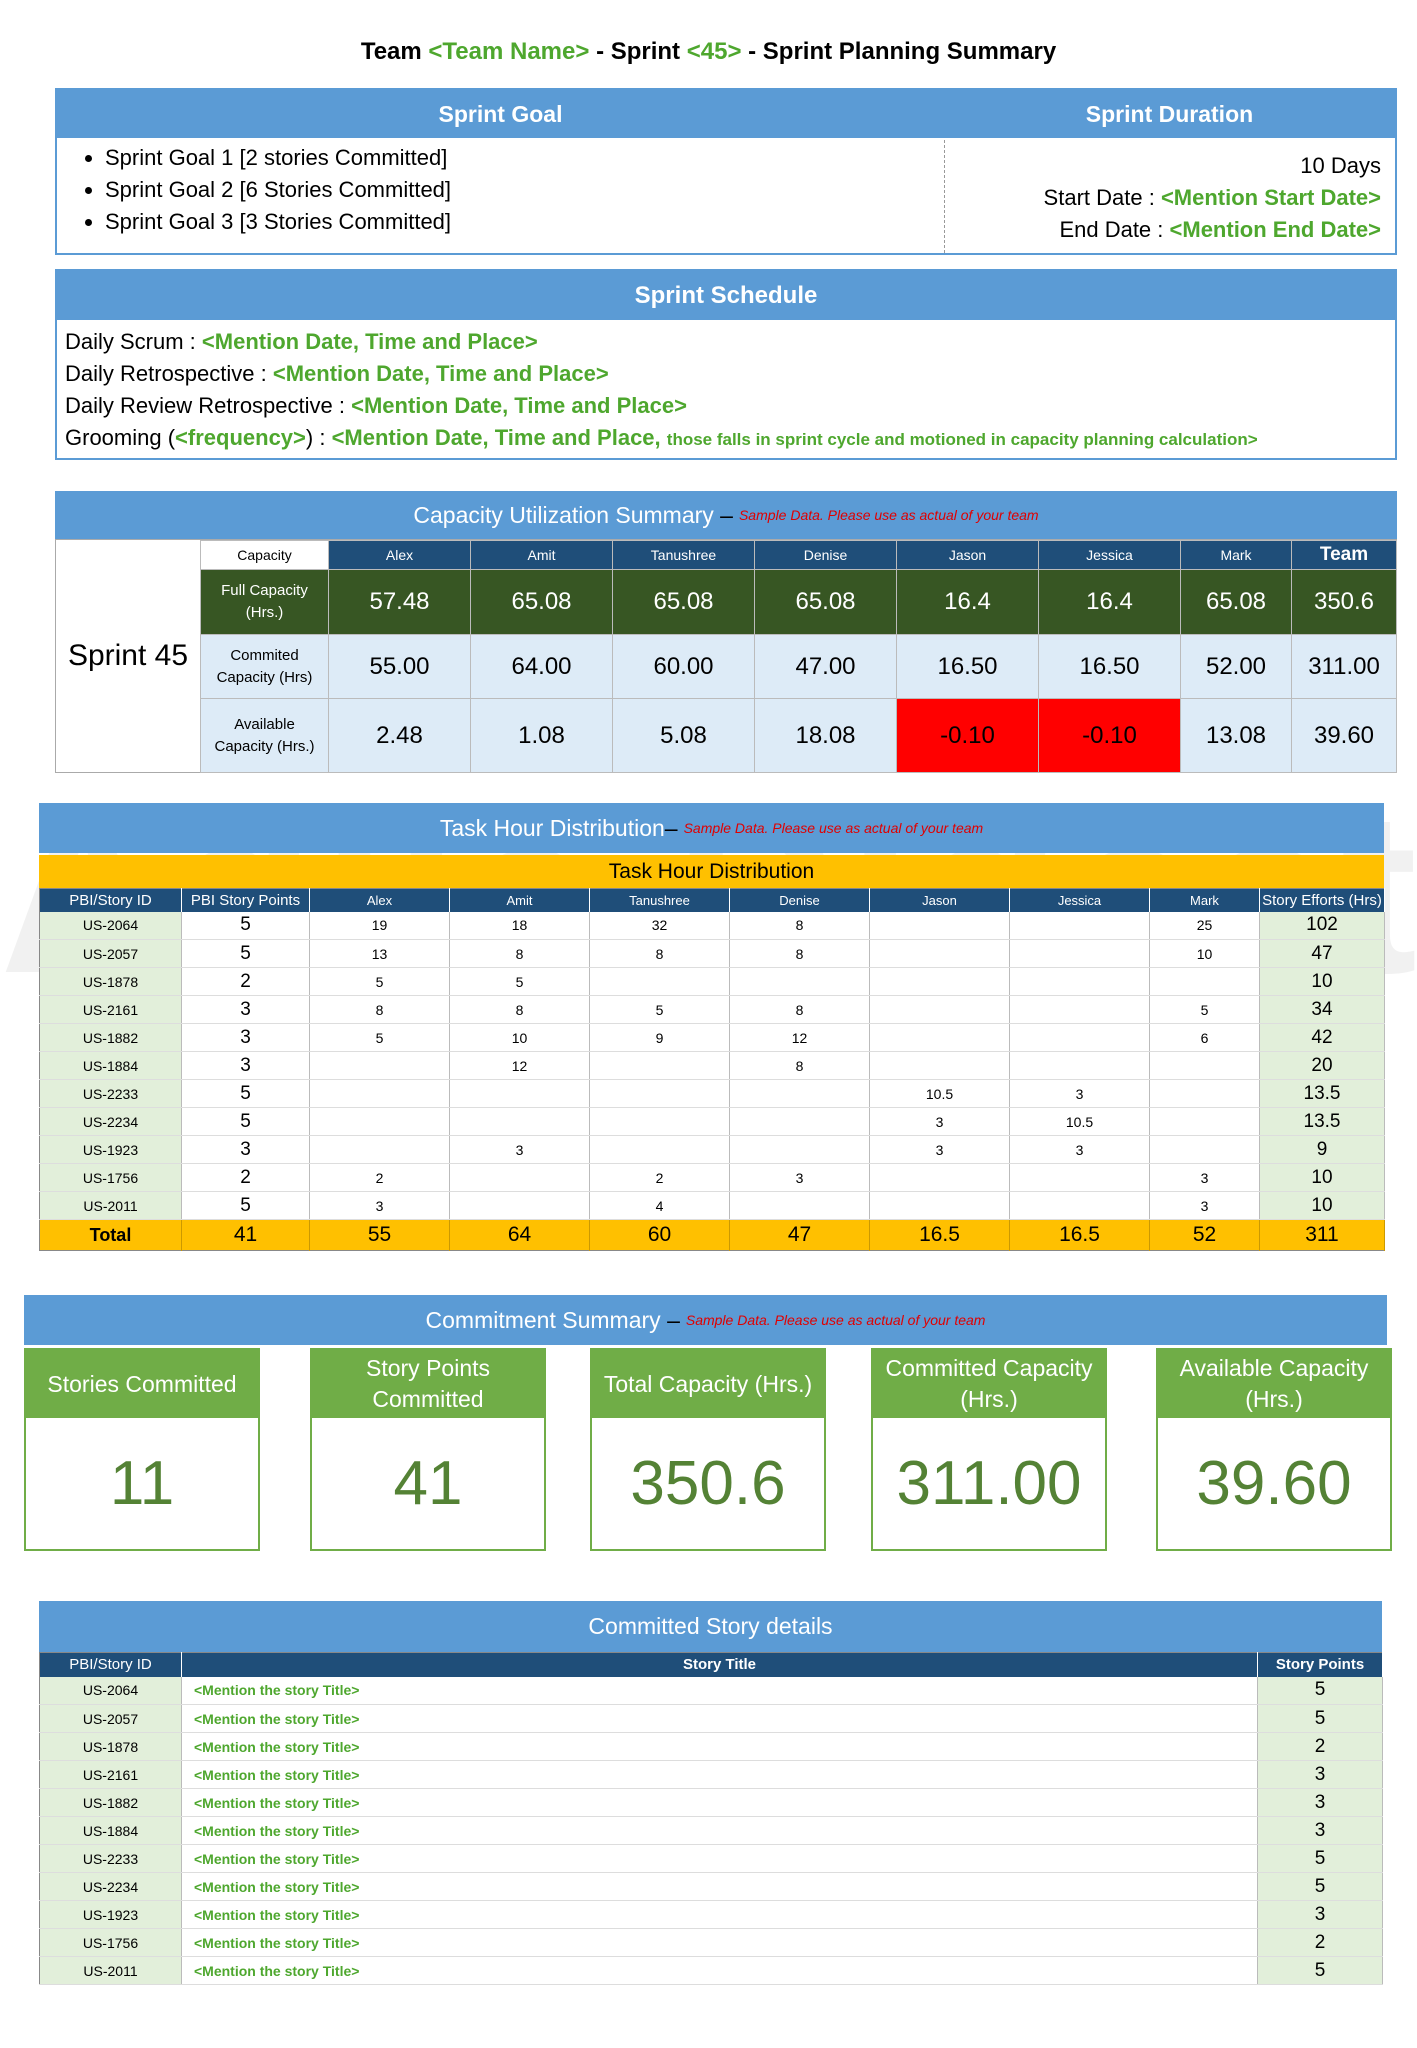  Describe the element at coordinates (673, 1319) in the screenshot. I see `dash: –` at that location.